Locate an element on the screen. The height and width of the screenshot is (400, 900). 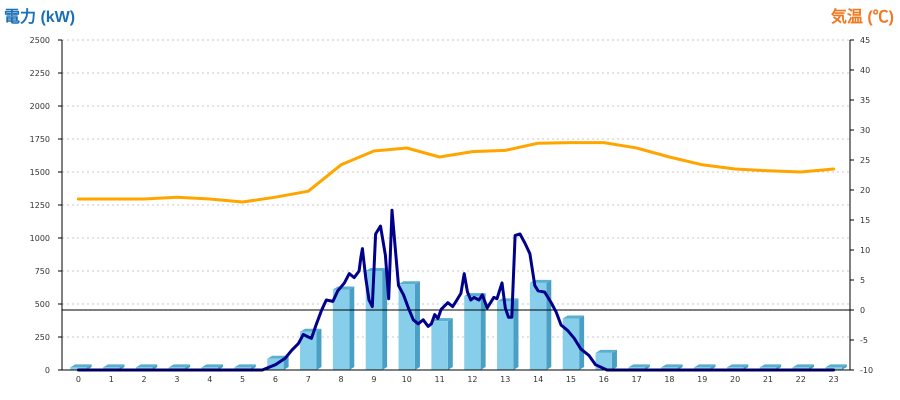
right-axis-title: 気温 (℃) is located at coordinates (862, 16).